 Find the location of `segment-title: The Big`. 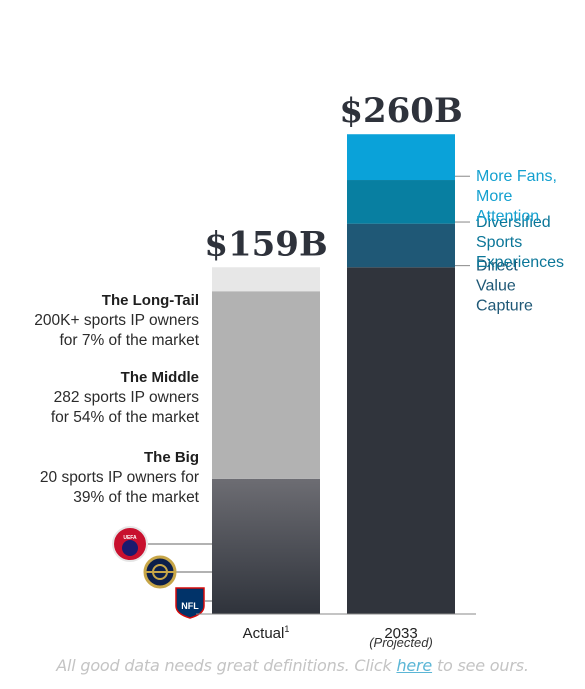

segment-title: The Big is located at coordinates (171, 457).